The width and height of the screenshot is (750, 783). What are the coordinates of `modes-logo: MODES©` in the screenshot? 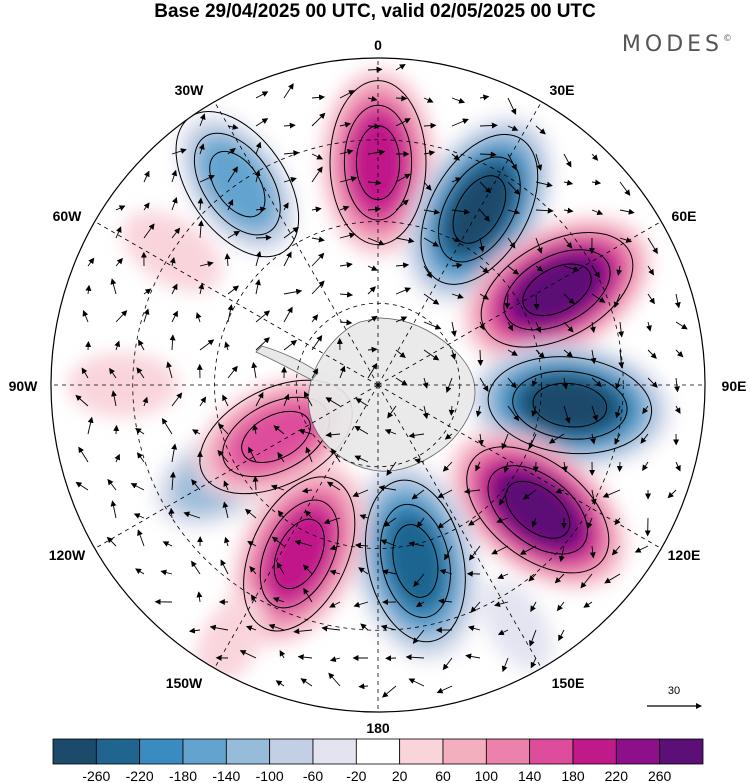 It's located at (676, 44).